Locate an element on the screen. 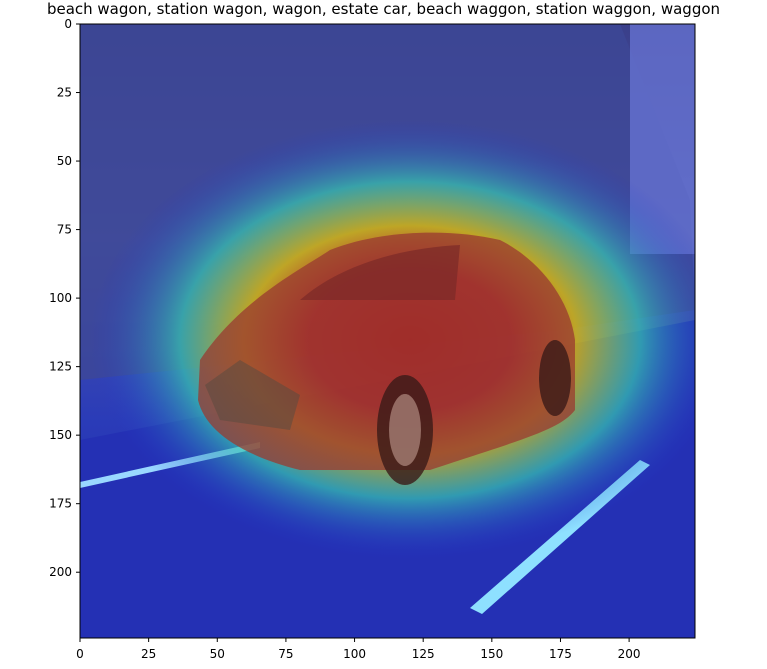  y-tick-label: 50 is located at coordinates (64, 161).